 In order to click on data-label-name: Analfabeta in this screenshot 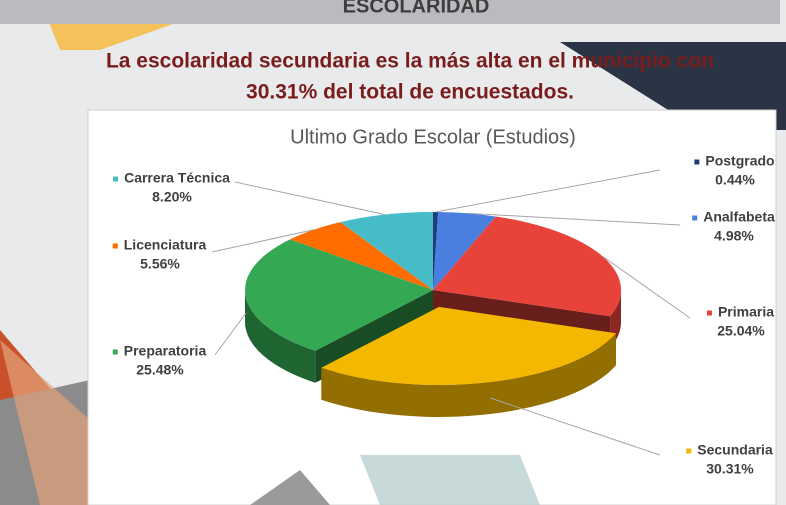, I will do `click(739, 217)`.